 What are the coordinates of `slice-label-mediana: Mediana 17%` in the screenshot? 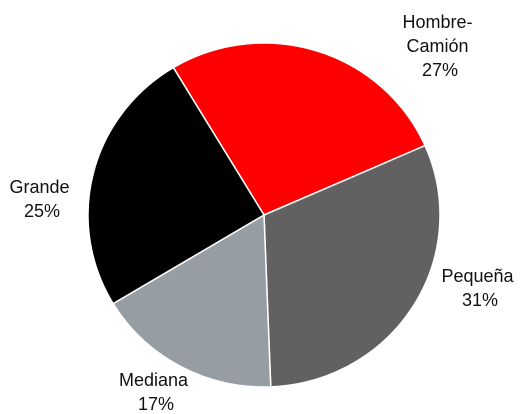 It's located at (156, 392).